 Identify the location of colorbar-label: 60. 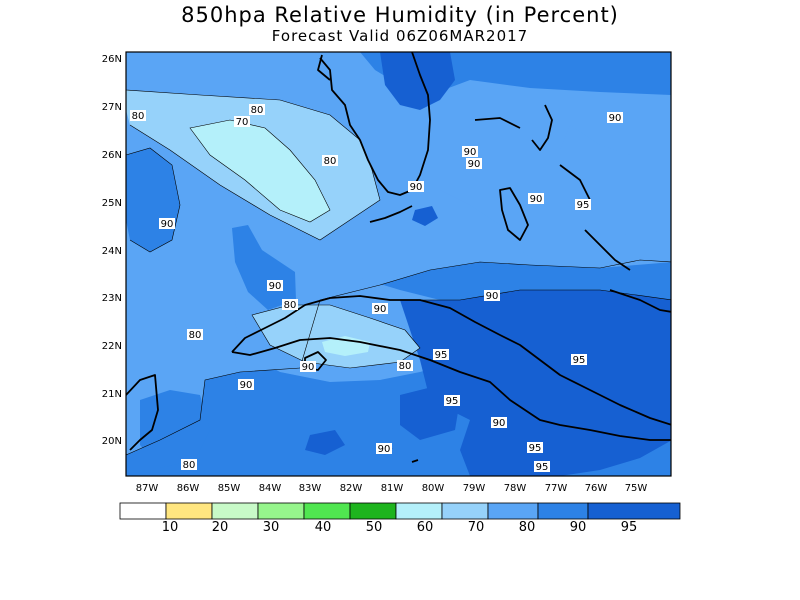
(425, 527).